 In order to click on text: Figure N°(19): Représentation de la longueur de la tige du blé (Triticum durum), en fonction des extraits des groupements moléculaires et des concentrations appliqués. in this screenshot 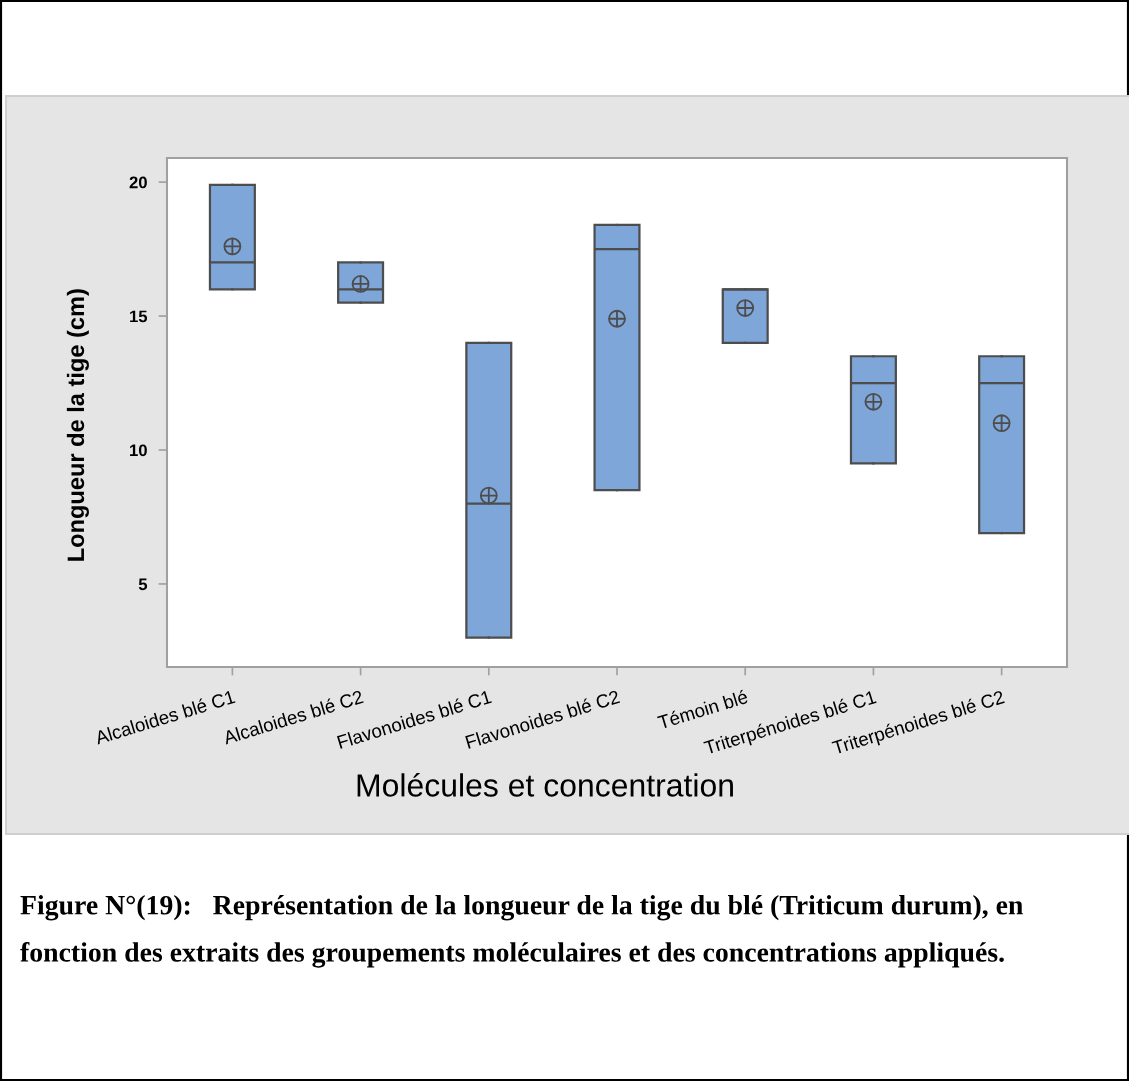, I will do `click(521, 931)`.